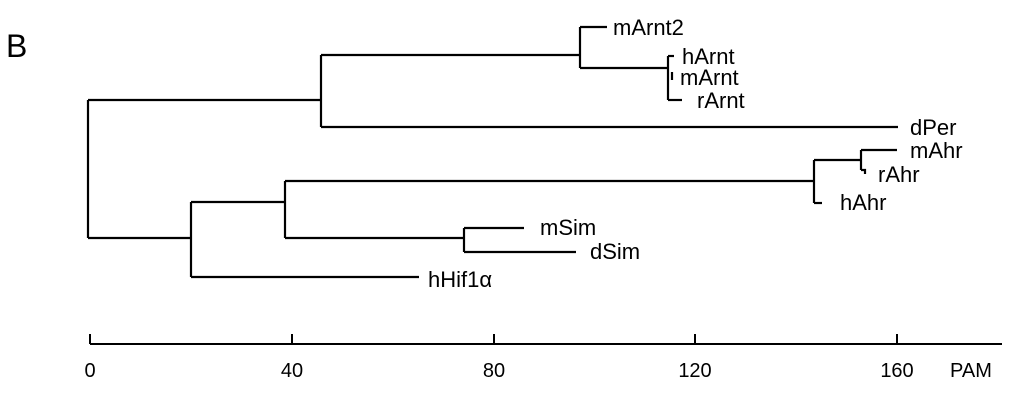  I want to click on branch-rahr, so click(864, 171).